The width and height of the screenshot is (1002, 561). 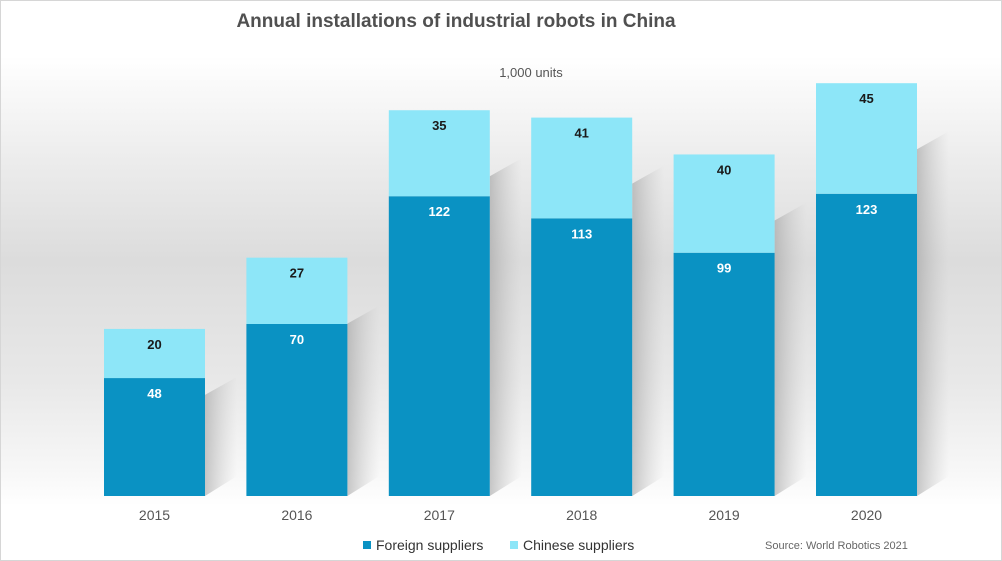 What do you see at coordinates (581, 133) in the screenshot?
I see `data-label-chinese-2018: 41` at bounding box center [581, 133].